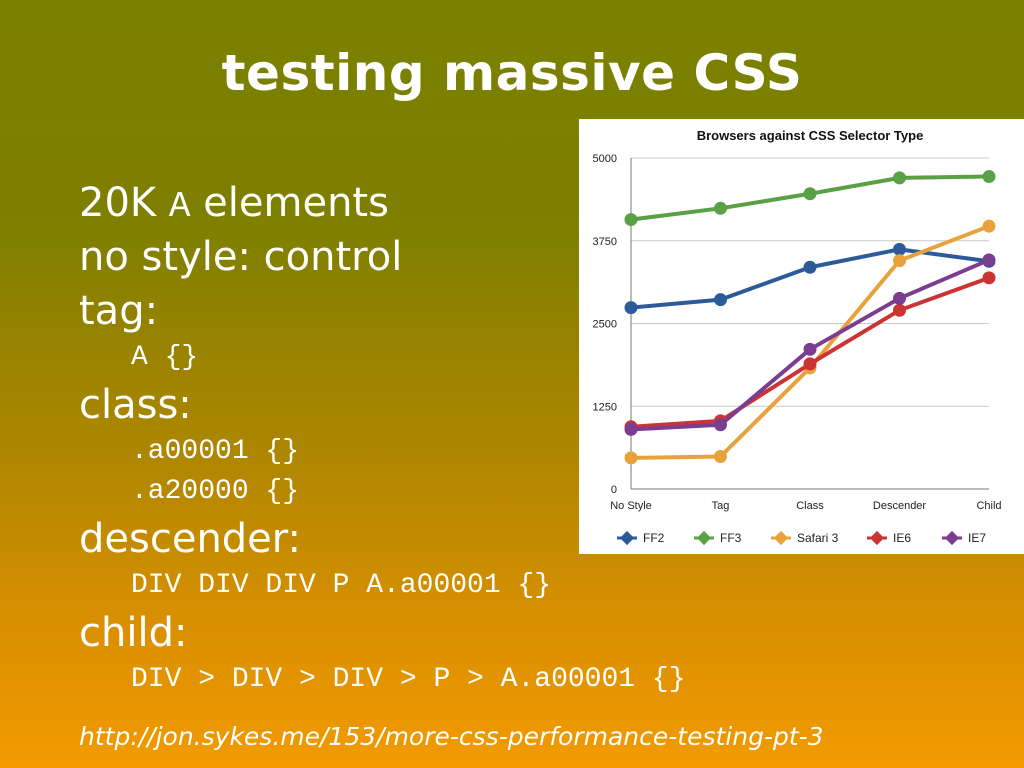 The height and width of the screenshot is (768, 1024). Describe the element at coordinates (382, 492) in the screenshot. I see `code-line: .a20000 {}` at that location.